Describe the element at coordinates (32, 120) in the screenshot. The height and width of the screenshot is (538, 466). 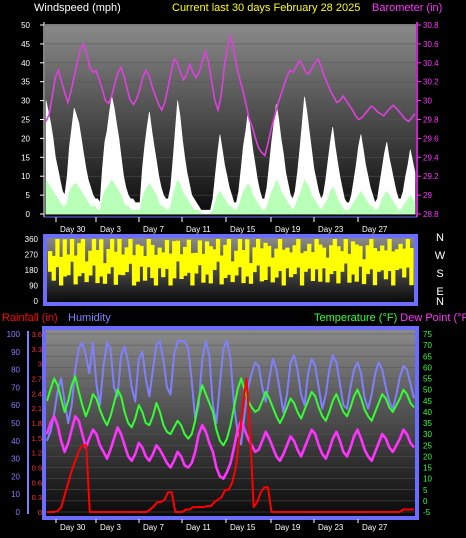
I see `windspeed-axis: 0 5 10 15 20 25 30 35 40 45 50` at that location.